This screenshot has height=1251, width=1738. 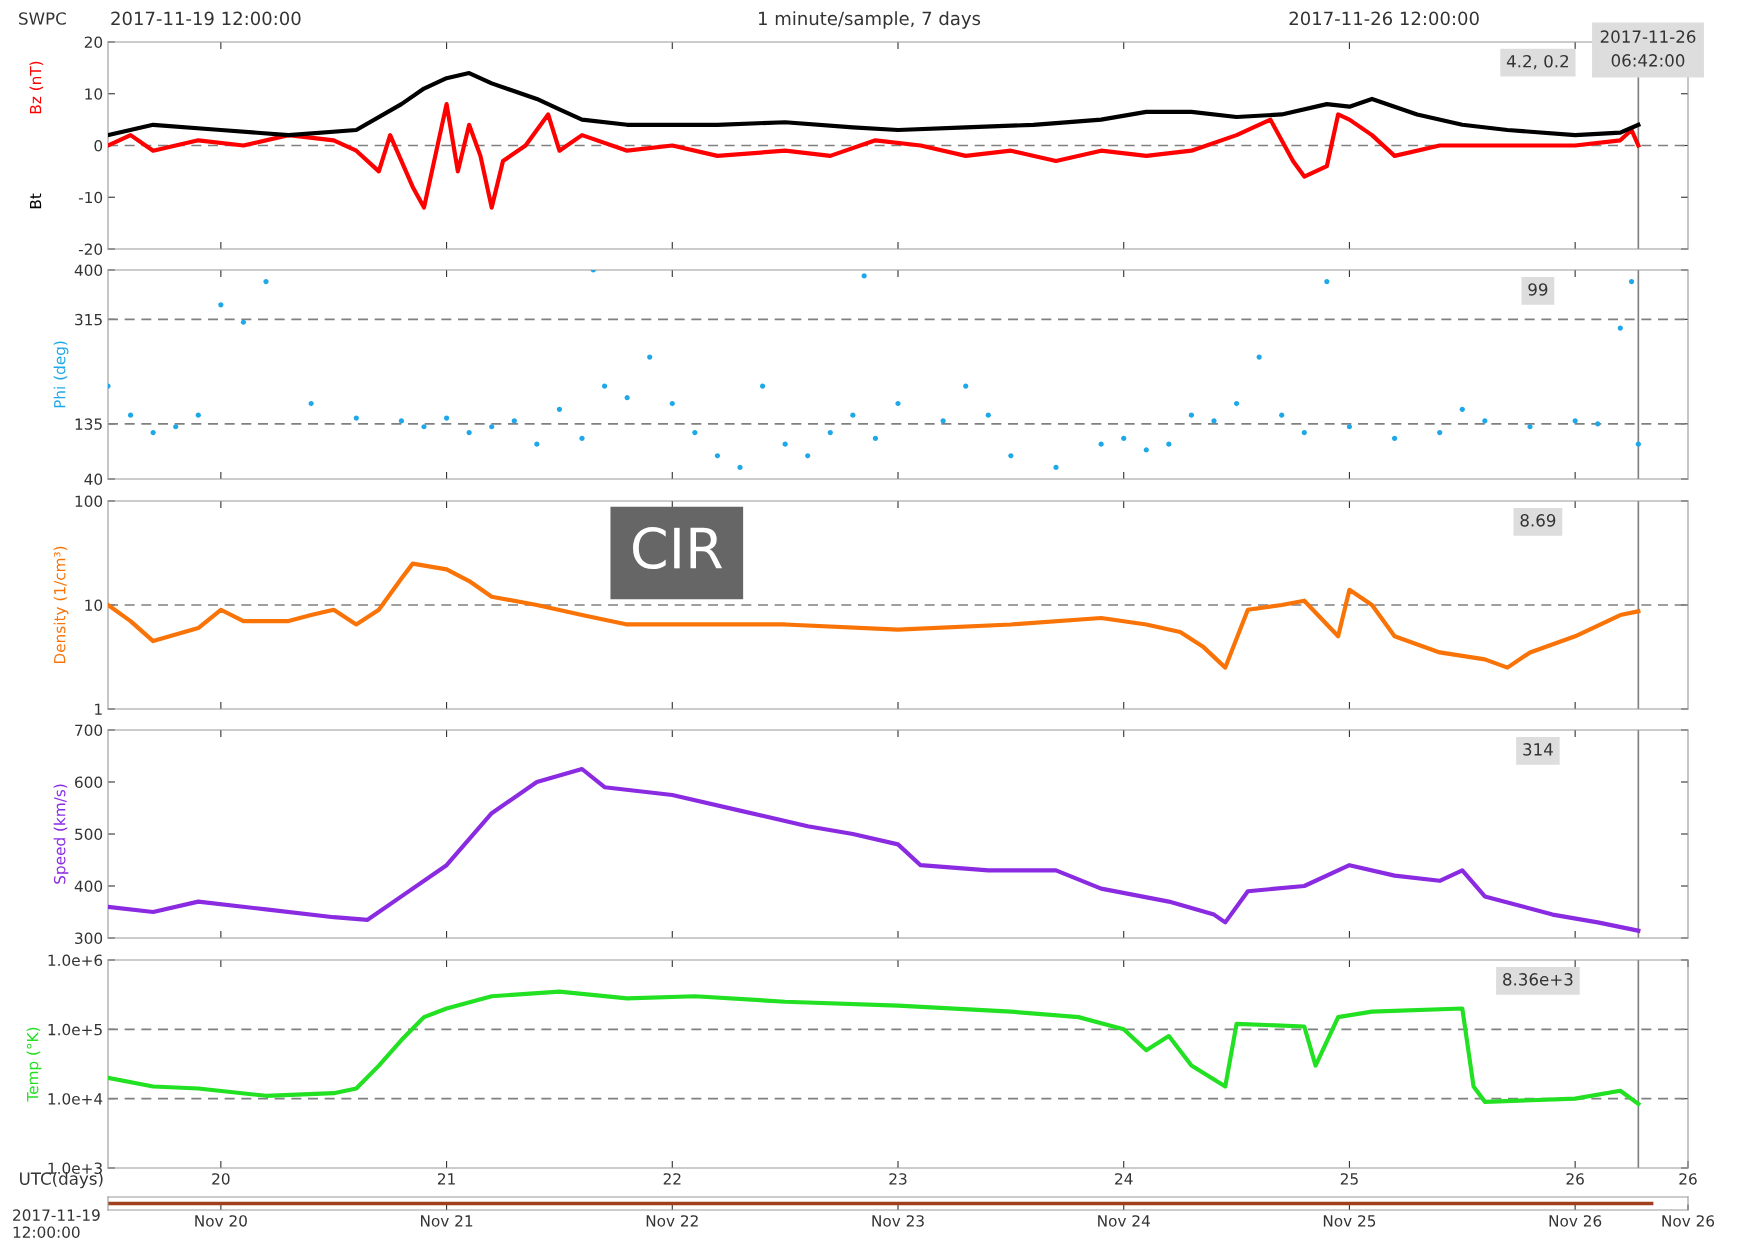 I want to click on x-tick-label: 20, so click(x=221, y=1179).